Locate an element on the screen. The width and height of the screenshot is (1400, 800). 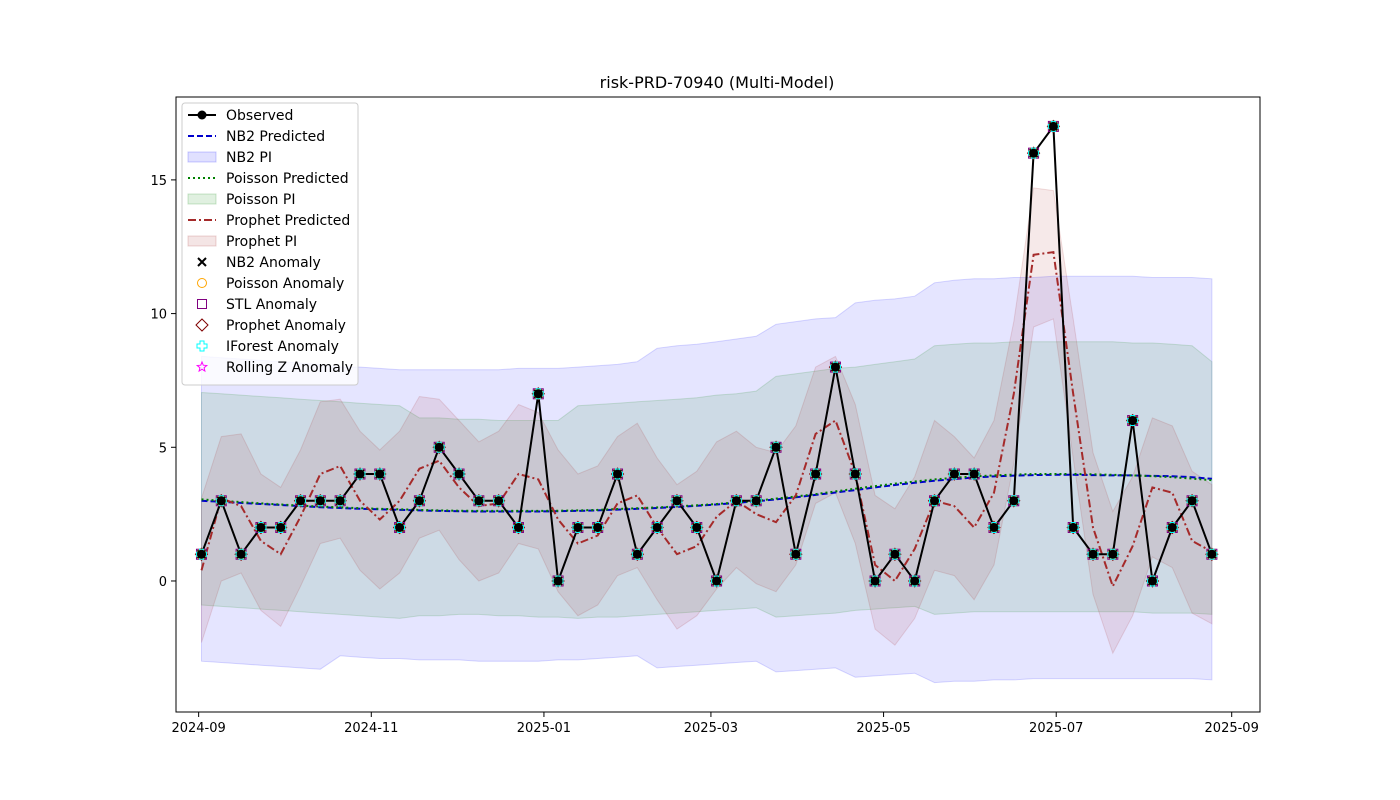
legend-entry-poisson-predicted: Poisson Predicted is located at coordinates (268, 179).